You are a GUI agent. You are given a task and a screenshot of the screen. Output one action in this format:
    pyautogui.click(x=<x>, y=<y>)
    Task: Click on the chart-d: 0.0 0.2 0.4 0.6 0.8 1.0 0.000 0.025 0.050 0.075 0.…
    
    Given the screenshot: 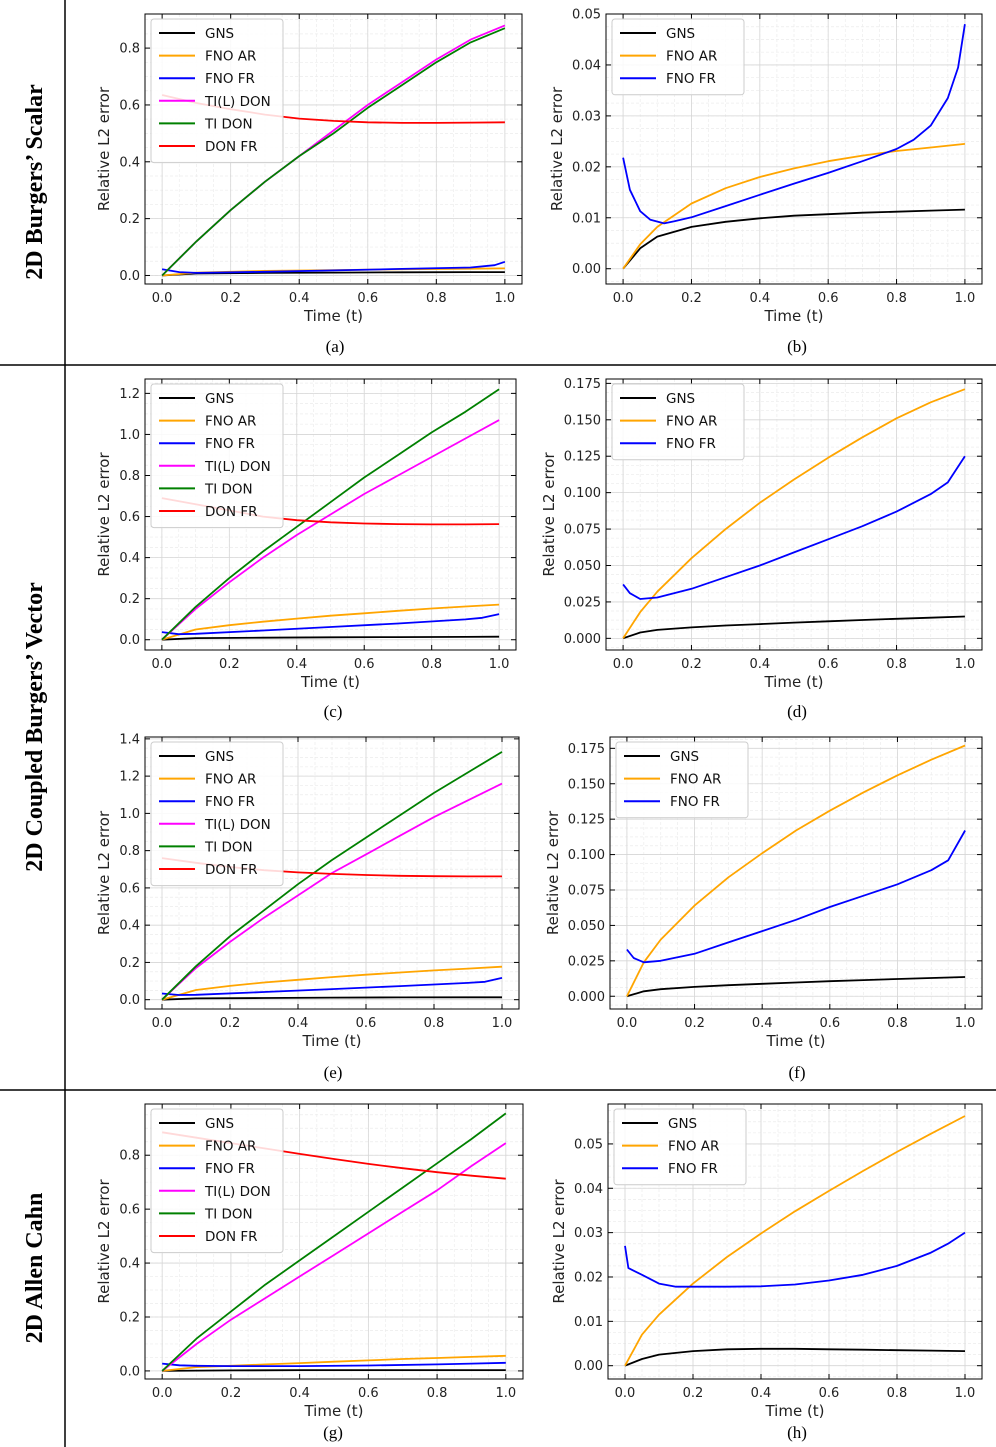 What is the action you would take?
    pyautogui.click(x=761, y=549)
    